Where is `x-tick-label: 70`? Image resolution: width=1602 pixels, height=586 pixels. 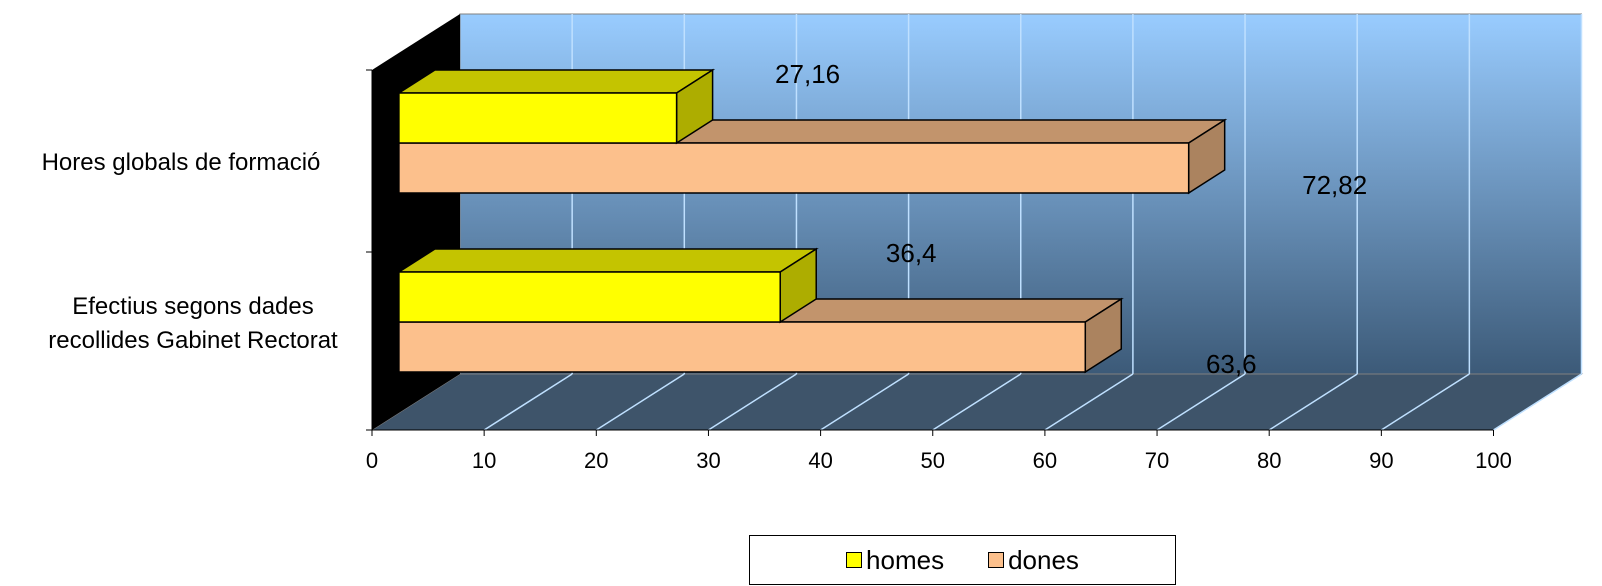
x-tick-label: 70 is located at coordinates (1157, 460).